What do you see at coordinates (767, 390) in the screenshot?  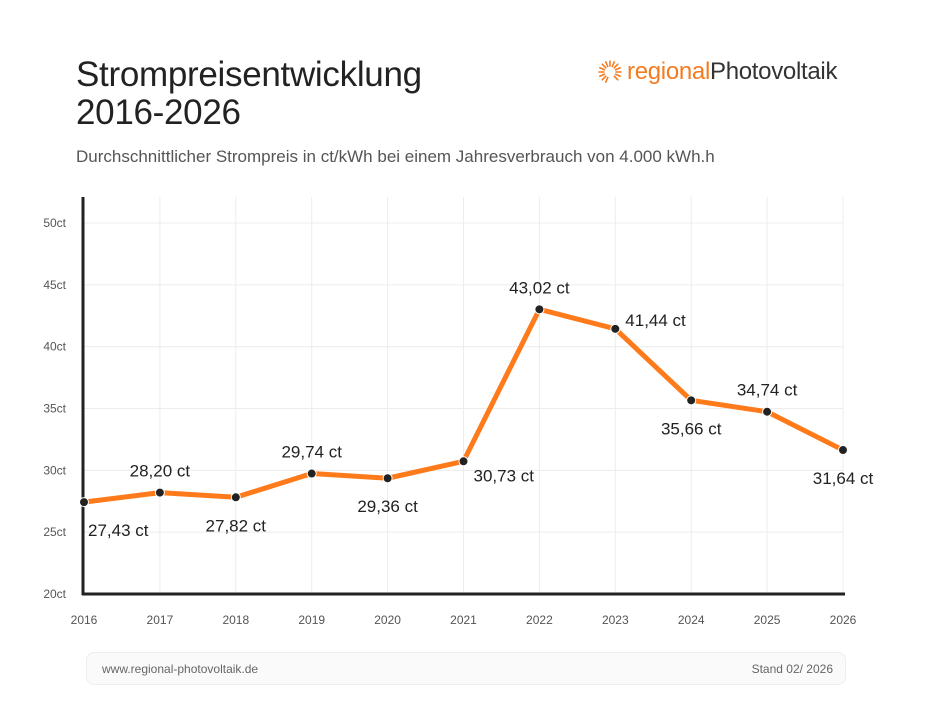 I see `data-label: 34,74 ct` at bounding box center [767, 390].